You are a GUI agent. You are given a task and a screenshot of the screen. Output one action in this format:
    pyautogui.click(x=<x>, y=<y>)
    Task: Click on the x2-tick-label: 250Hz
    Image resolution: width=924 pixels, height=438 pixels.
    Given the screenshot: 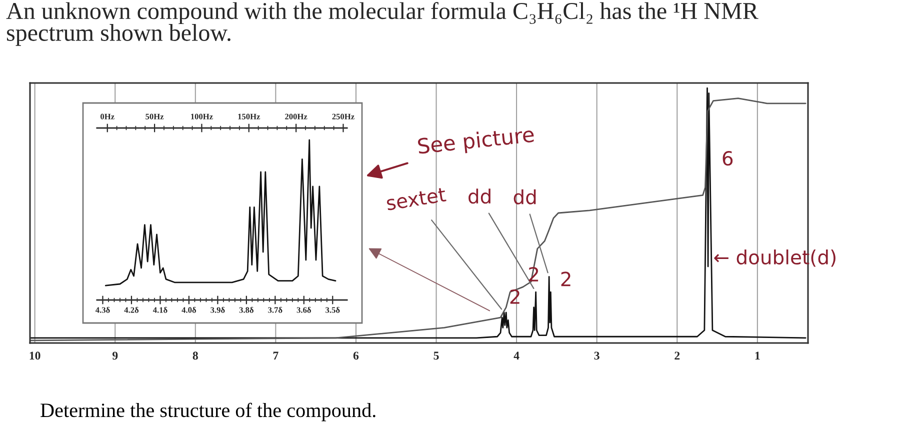 What is the action you would take?
    pyautogui.click(x=343, y=117)
    